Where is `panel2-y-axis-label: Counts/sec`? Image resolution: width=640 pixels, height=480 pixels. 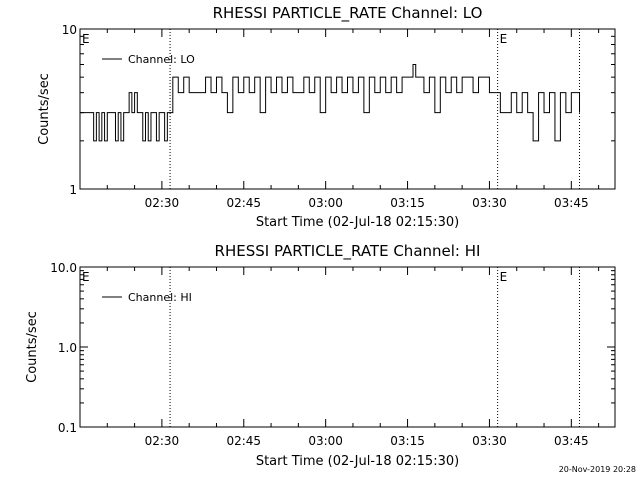
panel2-y-axis-label: Counts/sec is located at coordinates (32, 347).